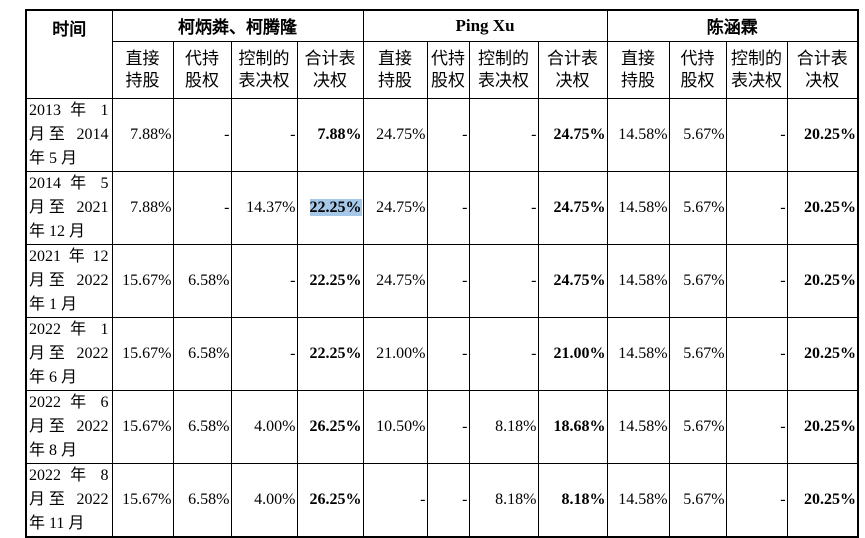 The width and height of the screenshot is (865, 538). Describe the element at coordinates (395, 134) in the screenshot. I see `value-cell: 24.75%` at that location.